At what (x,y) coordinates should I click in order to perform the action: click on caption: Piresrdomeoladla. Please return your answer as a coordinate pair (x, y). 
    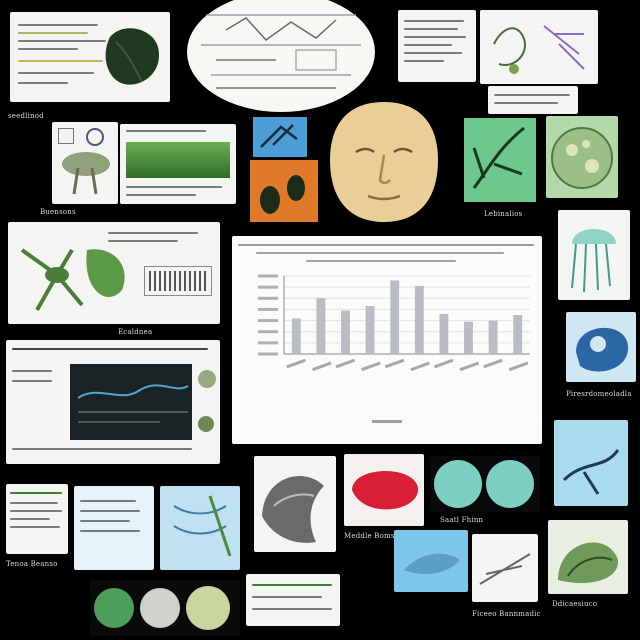
    Looking at the image, I should click on (599, 394).